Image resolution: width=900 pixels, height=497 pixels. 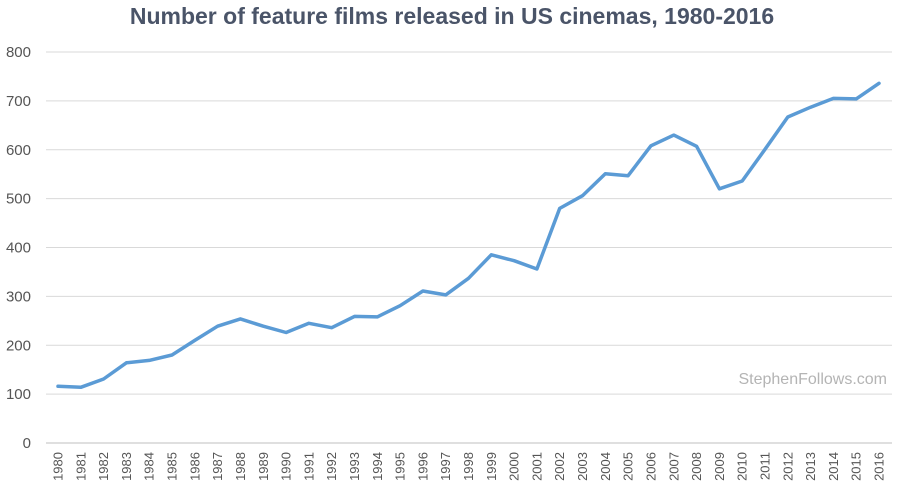 What do you see at coordinates (126, 466) in the screenshot?
I see `x-tick-label: 1983` at bounding box center [126, 466].